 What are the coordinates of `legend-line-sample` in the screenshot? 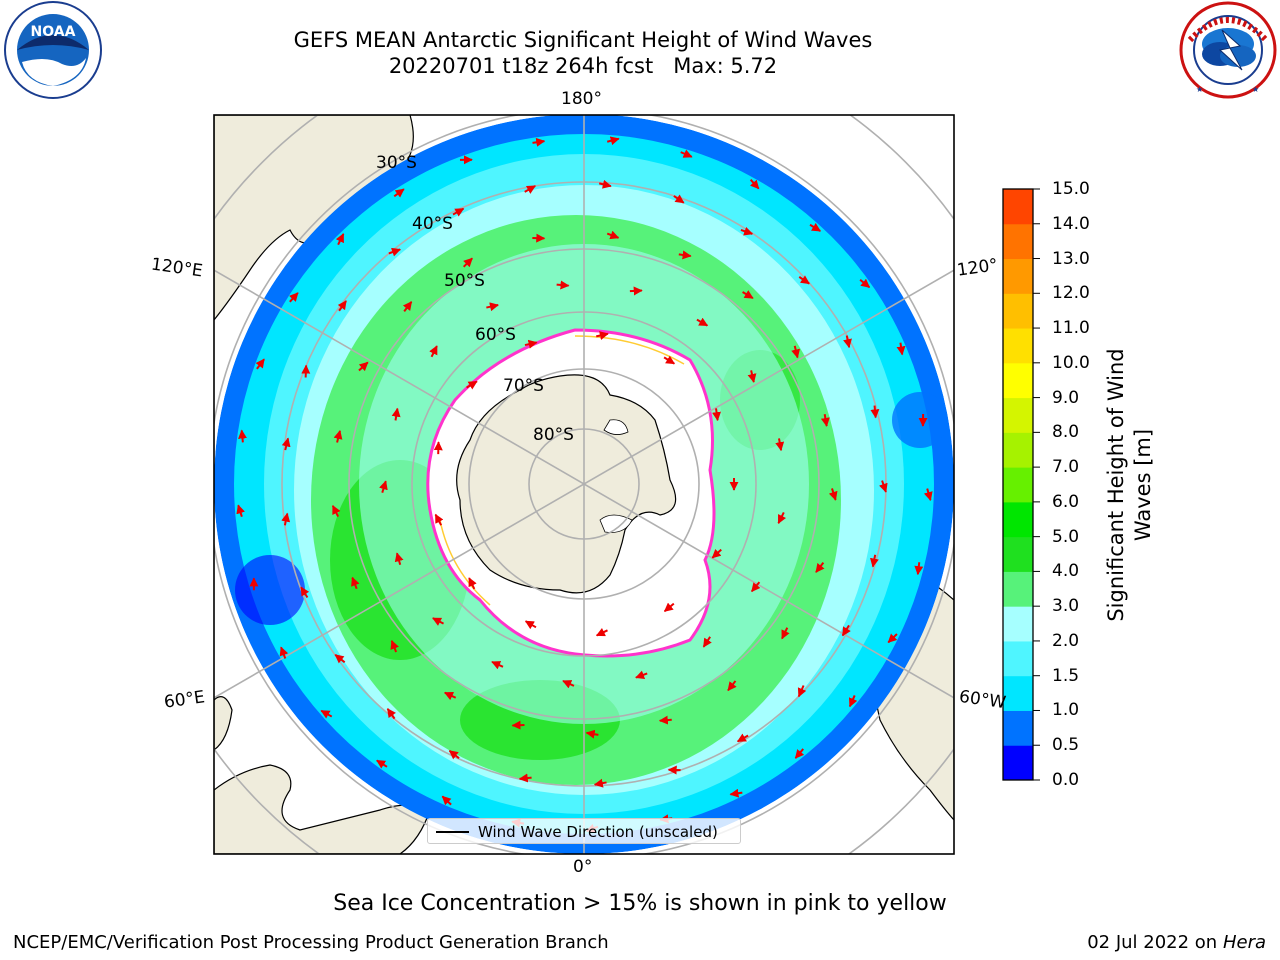 It's located at (452, 832).